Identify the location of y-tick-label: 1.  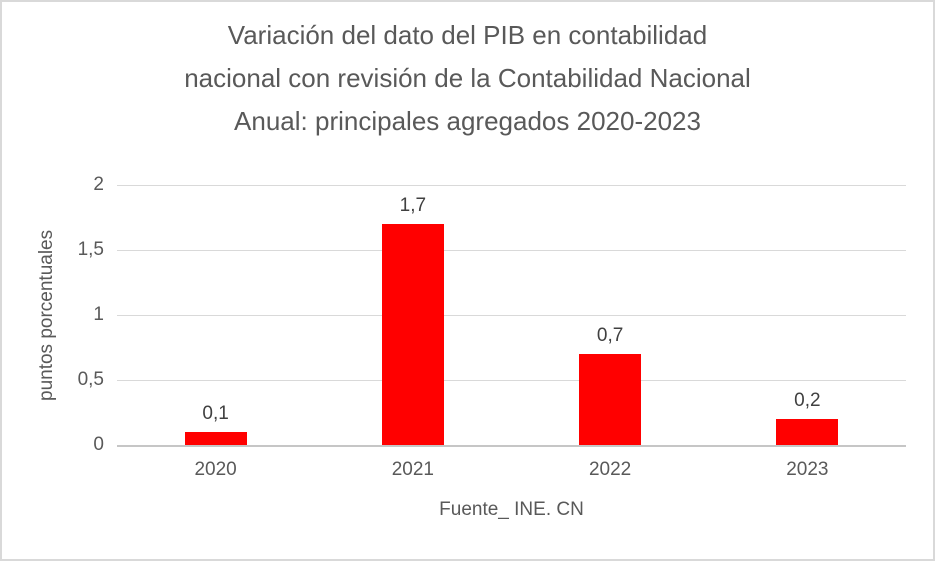
(98, 314).